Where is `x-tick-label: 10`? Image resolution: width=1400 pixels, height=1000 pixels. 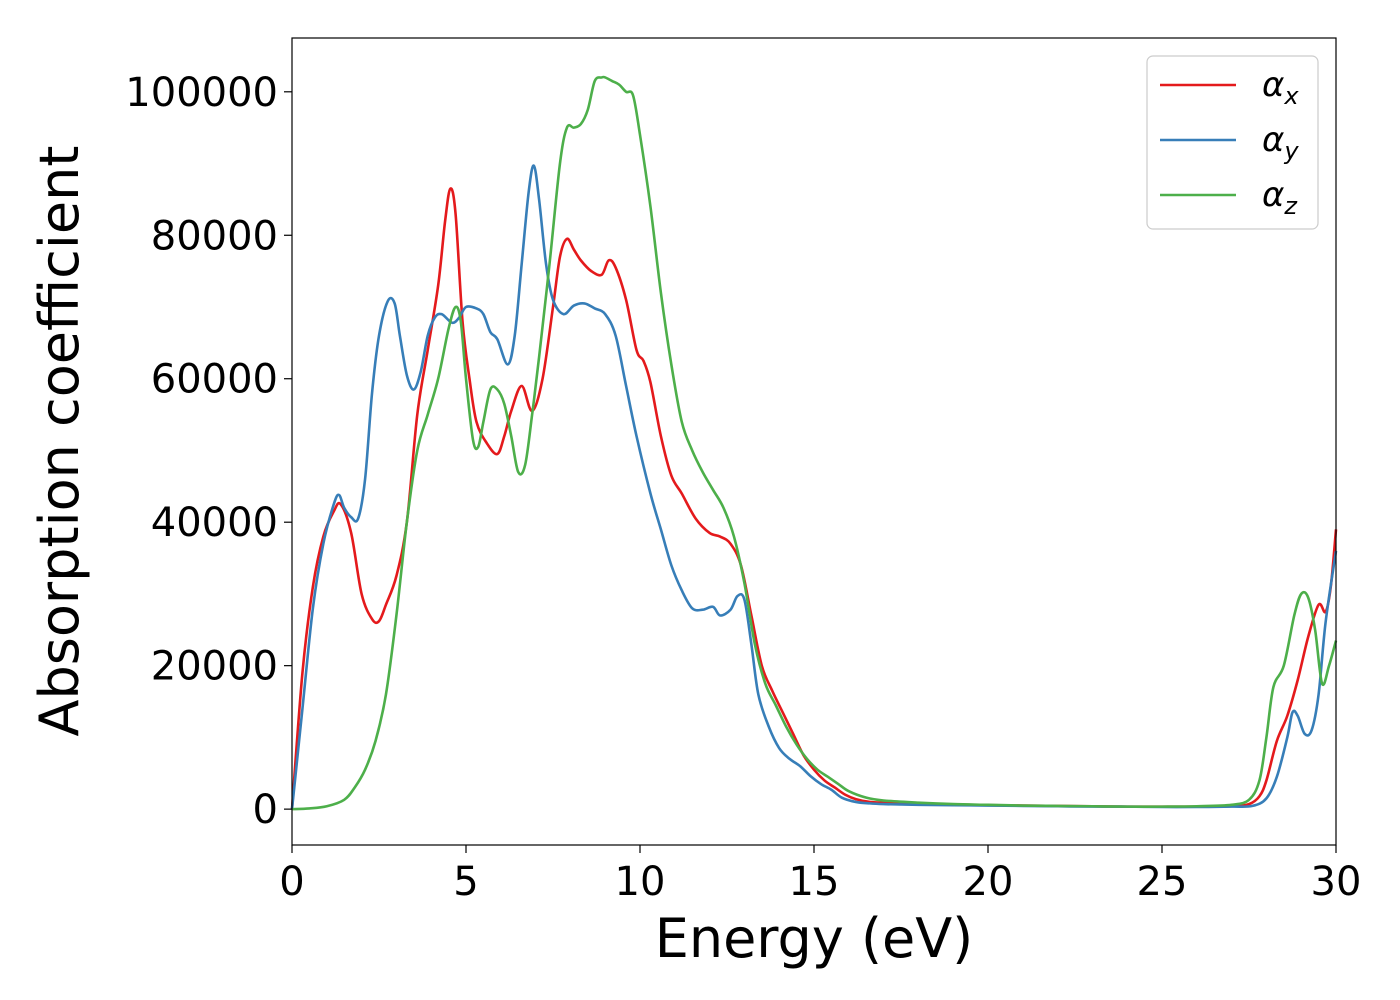
x-tick-label: 10 is located at coordinates (640, 882).